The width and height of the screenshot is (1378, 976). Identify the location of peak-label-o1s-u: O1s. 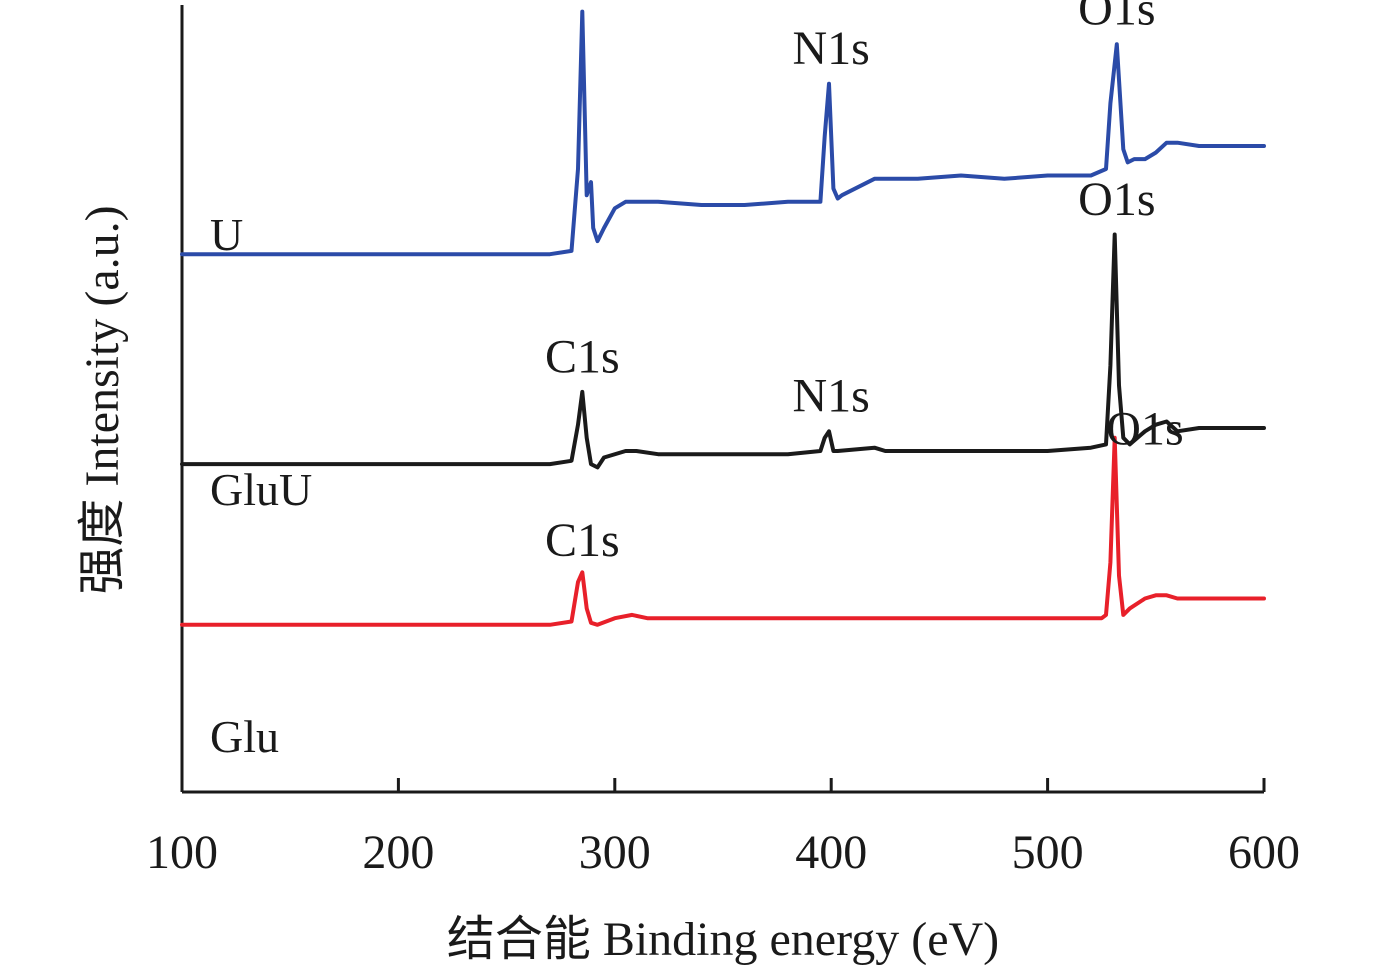
(1116, 18).